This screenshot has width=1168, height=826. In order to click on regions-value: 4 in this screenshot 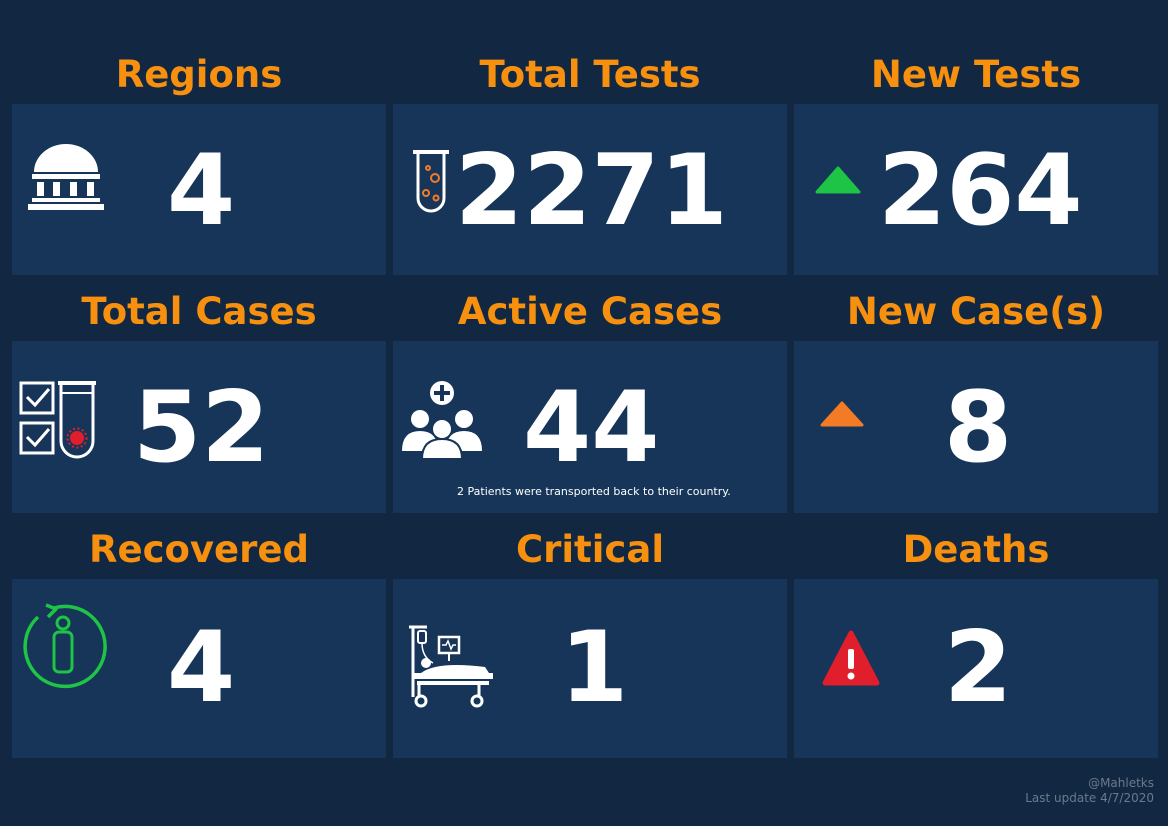, I will do `click(201, 191)`.